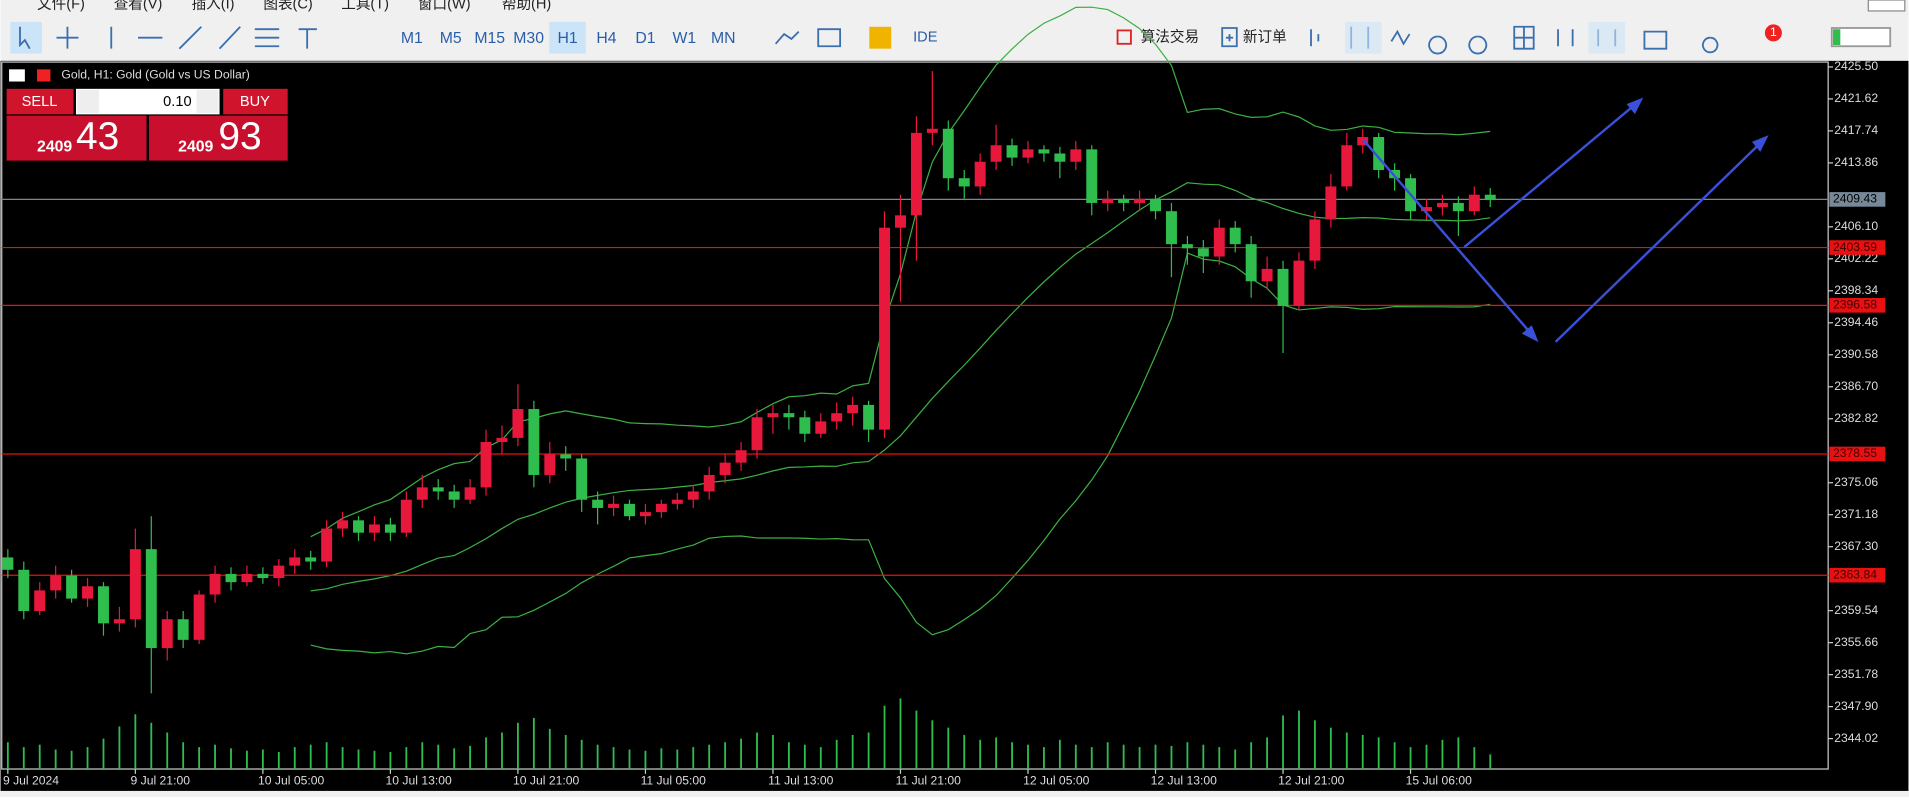 The width and height of the screenshot is (1909, 802). What do you see at coordinates (195, 146) in the screenshot?
I see `ask-big: 2409` at bounding box center [195, 146].